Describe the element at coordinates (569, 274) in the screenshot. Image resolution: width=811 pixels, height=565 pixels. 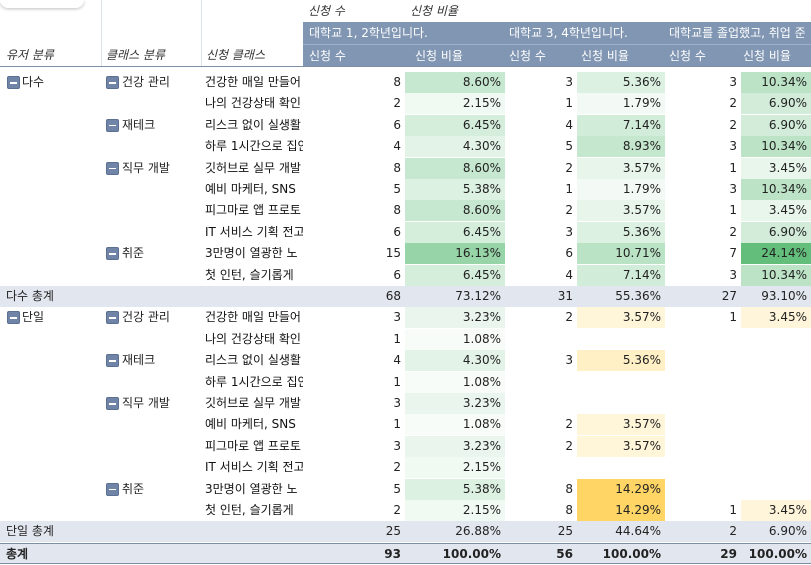
I see `cell-g2c: 4` at that location.